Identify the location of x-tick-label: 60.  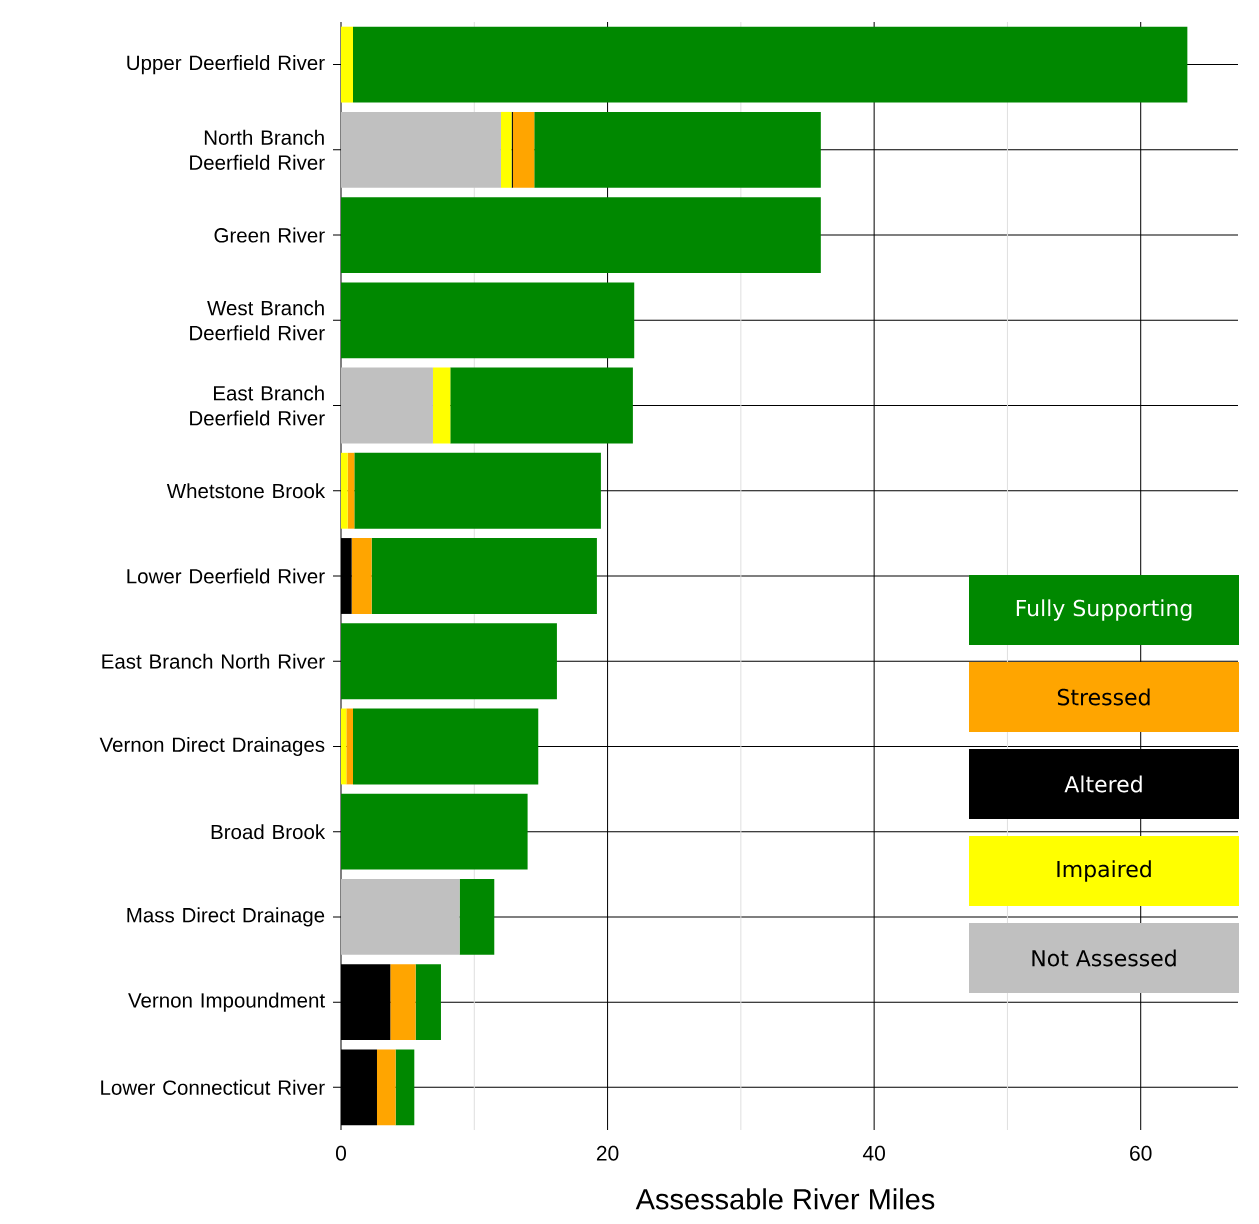
(1141, 1153).